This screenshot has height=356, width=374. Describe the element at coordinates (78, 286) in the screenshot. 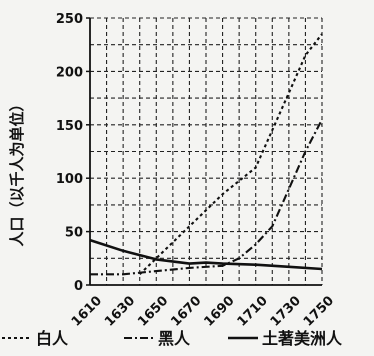

I see `y-tick-label: 0` at that location.